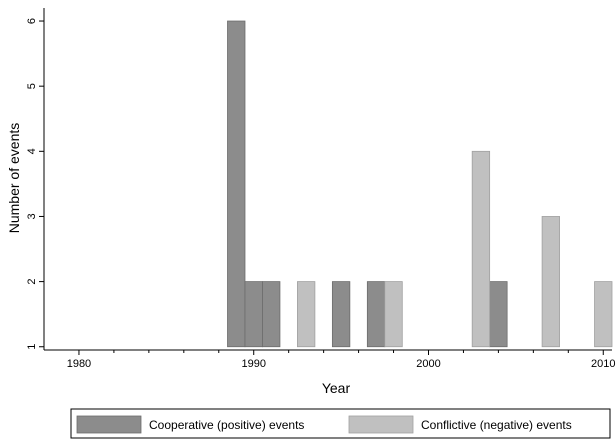 This screenshot has height=442, width=616. I want to click on legend-box, so click(340, 423).